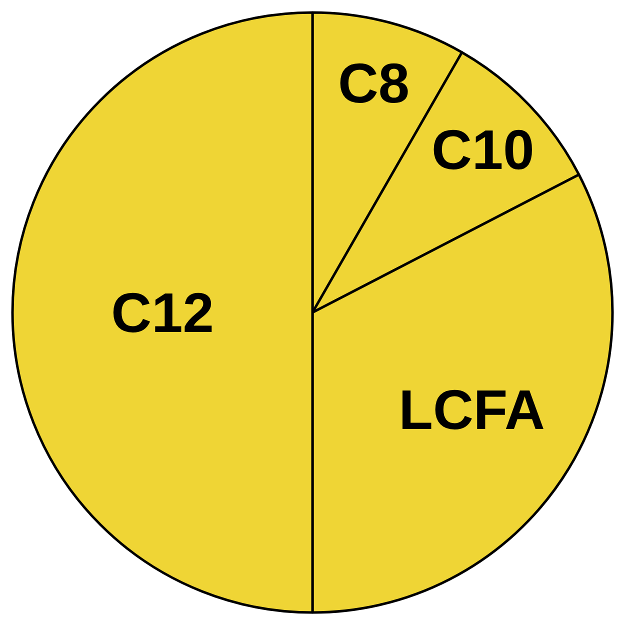 This screenshot has width=624, height=624. I want to click on slice-label: LCFA, so click(471, 409).